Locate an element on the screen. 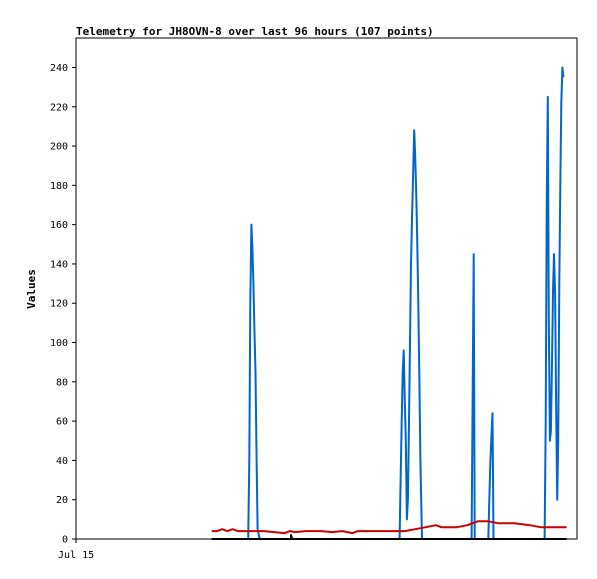 Image resolution: width=597 pixels, height=579 pixels. y-tick-label: 220 is located at coordinates (59, 107).